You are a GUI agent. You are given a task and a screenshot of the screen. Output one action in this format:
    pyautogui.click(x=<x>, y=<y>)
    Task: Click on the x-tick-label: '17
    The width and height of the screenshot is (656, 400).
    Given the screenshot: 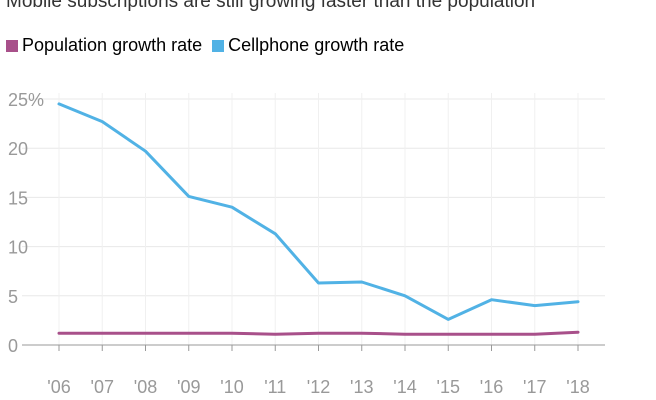 What is the action you would take?
    pyautogui.click(x=534, y=387)
    